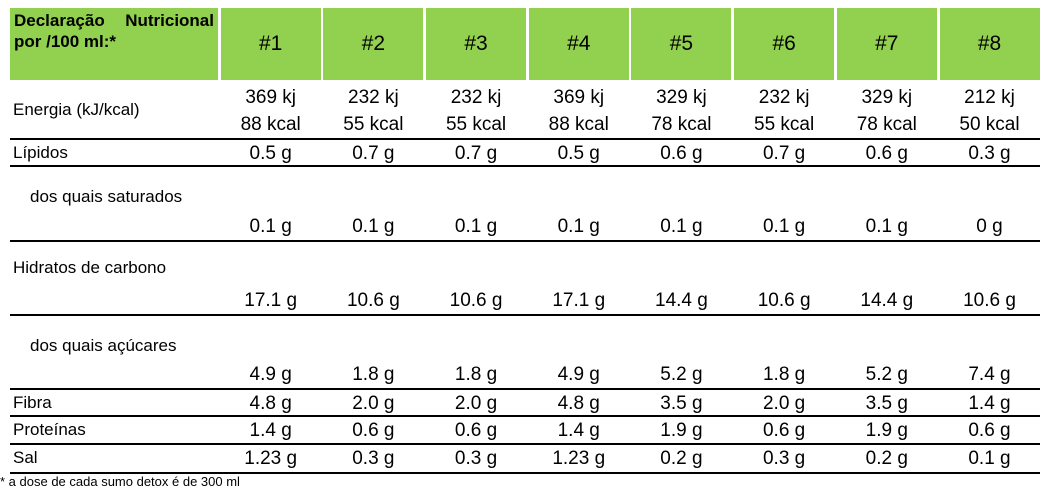  I want to click on value-cell: 212 kj 50 kcal, so click(990, 110).